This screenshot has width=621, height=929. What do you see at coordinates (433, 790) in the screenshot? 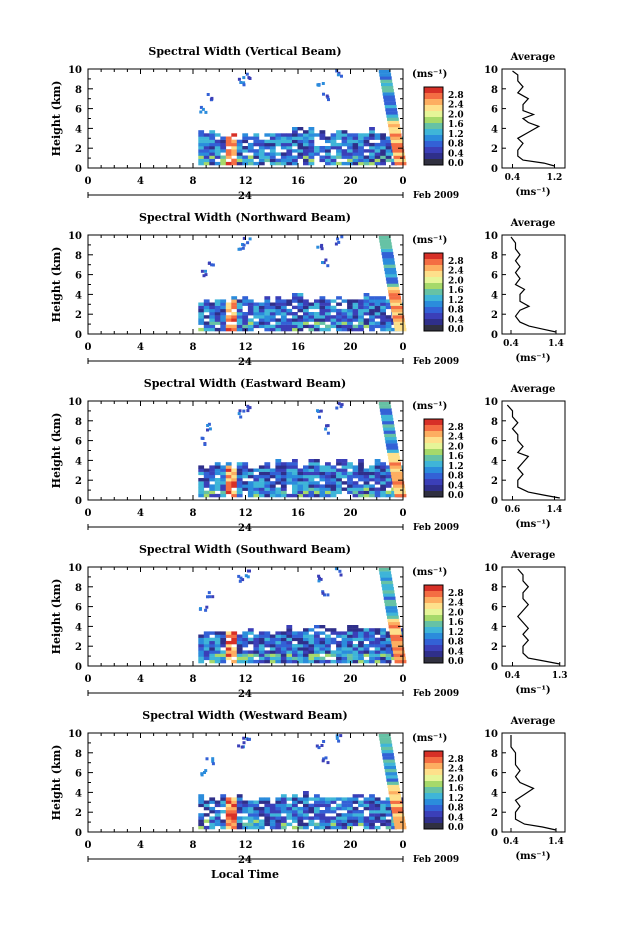
I see `colorbar-frame` at bounding box center [433, 790].